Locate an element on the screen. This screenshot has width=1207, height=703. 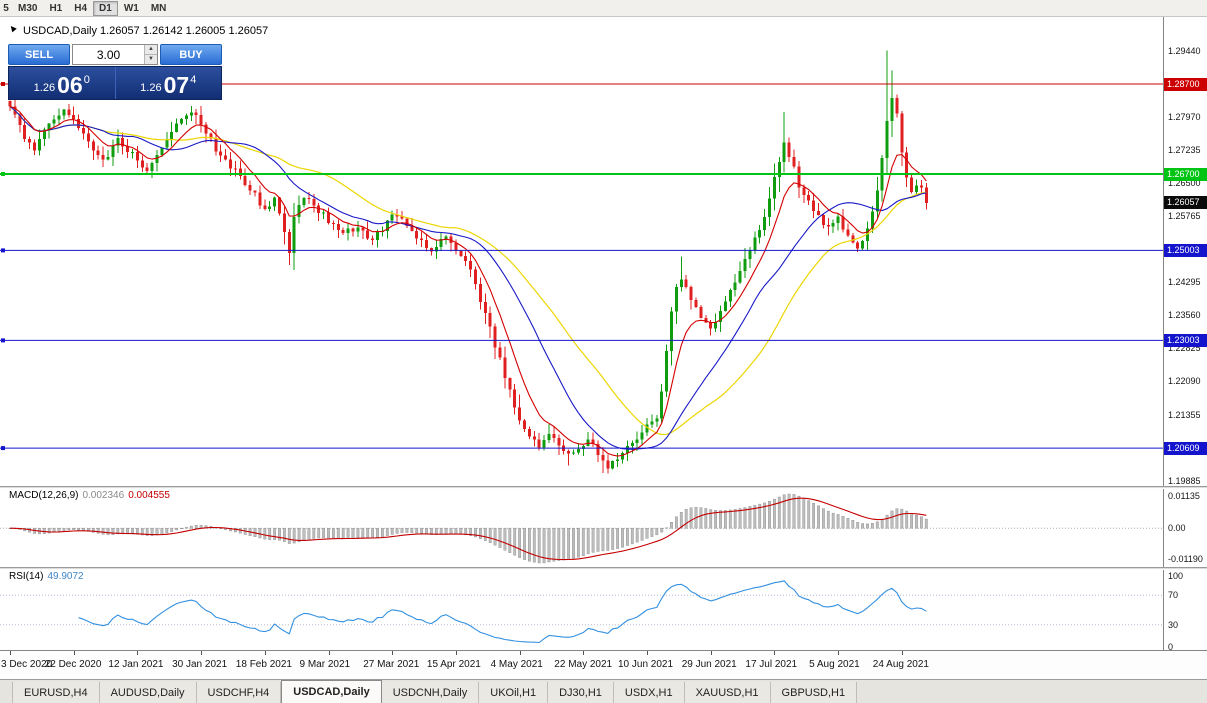
volume-spinner: ▲ ▼ is located at coordinates (150, 54).